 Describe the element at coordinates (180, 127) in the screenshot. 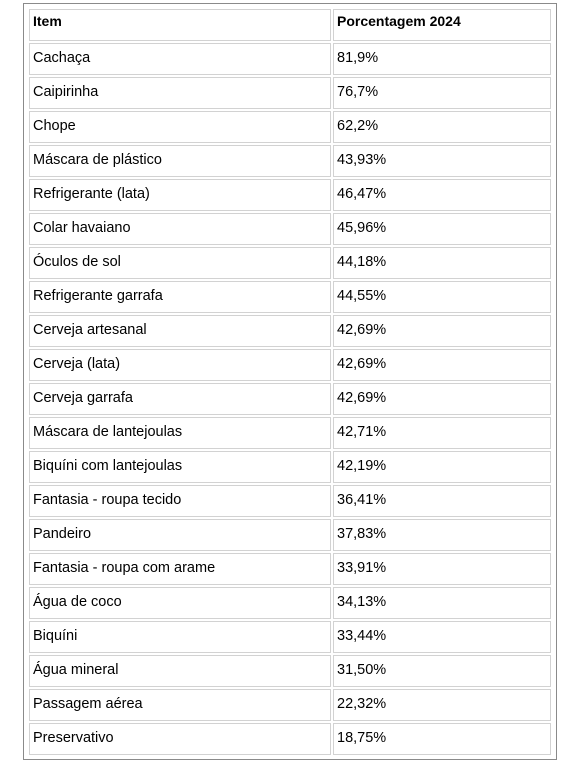

I see `cell-item: Chope` at that location.